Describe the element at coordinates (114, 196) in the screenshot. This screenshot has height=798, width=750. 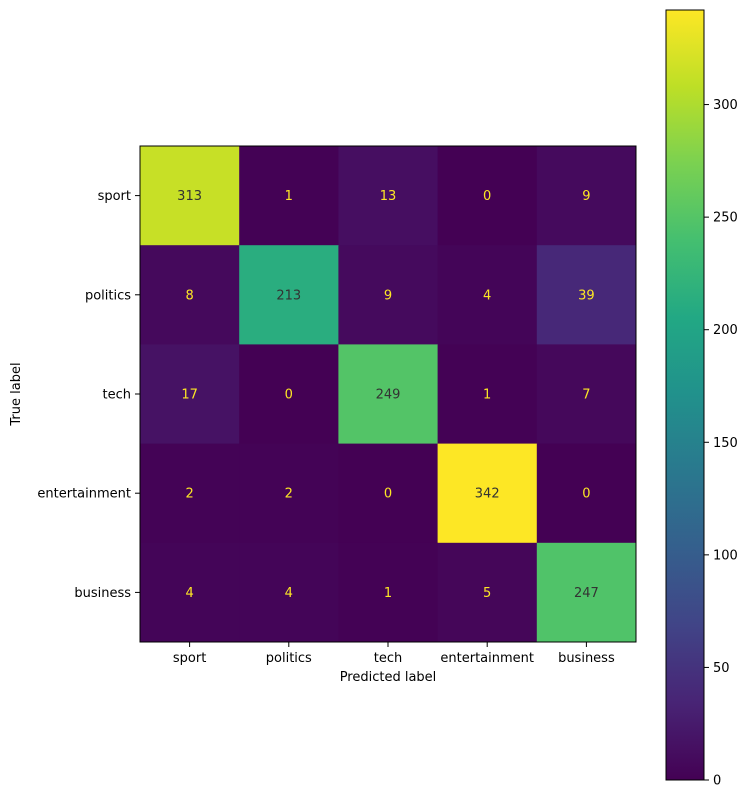
I see `y-tick-label: sport` at that location.